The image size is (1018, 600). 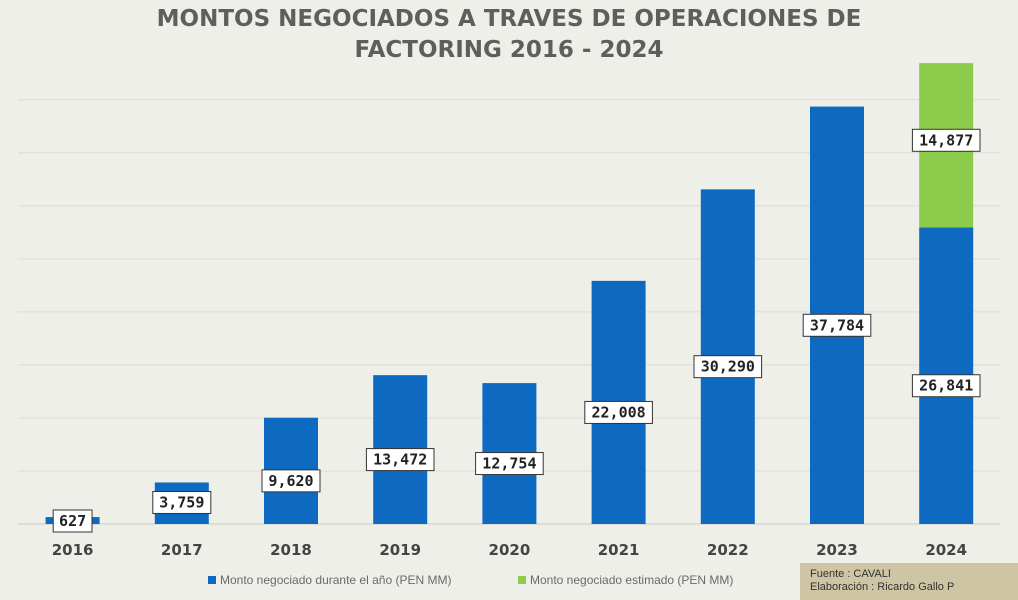 I want to click on data-label-2018-box, so click(x=291, y=481).